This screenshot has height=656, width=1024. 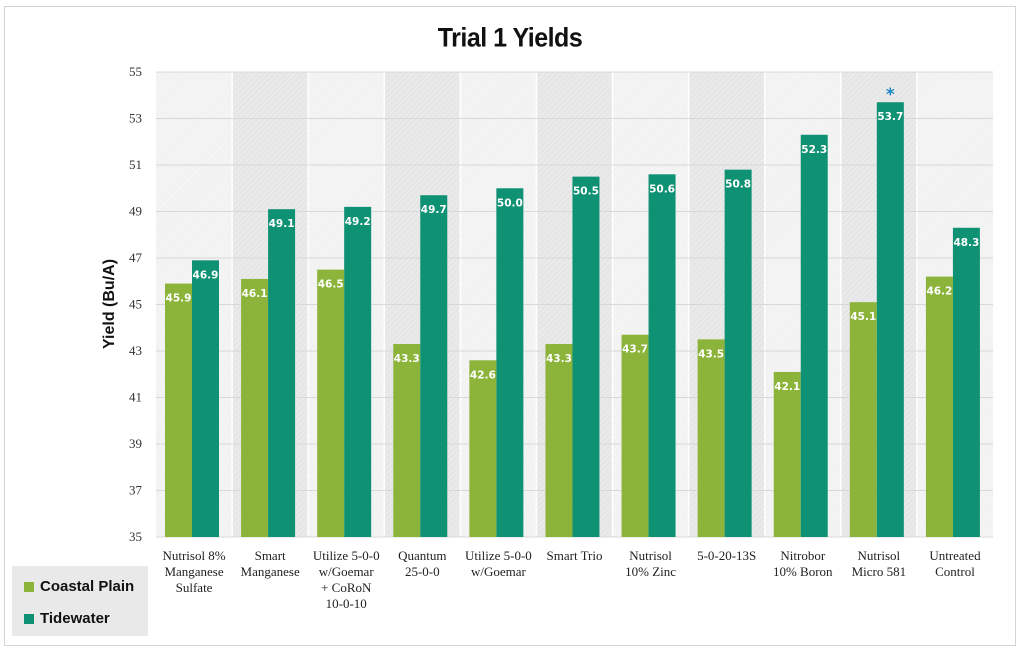 What do you see at coordinates (135, 397) in the screenshot?
I see `y-tick-label: 41` at bounding box center [135, 397].